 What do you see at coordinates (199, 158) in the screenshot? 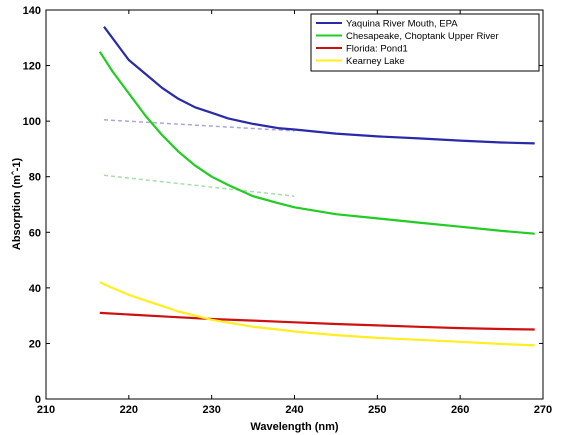
I see `reference-lines` at bounding box center [199, 158].